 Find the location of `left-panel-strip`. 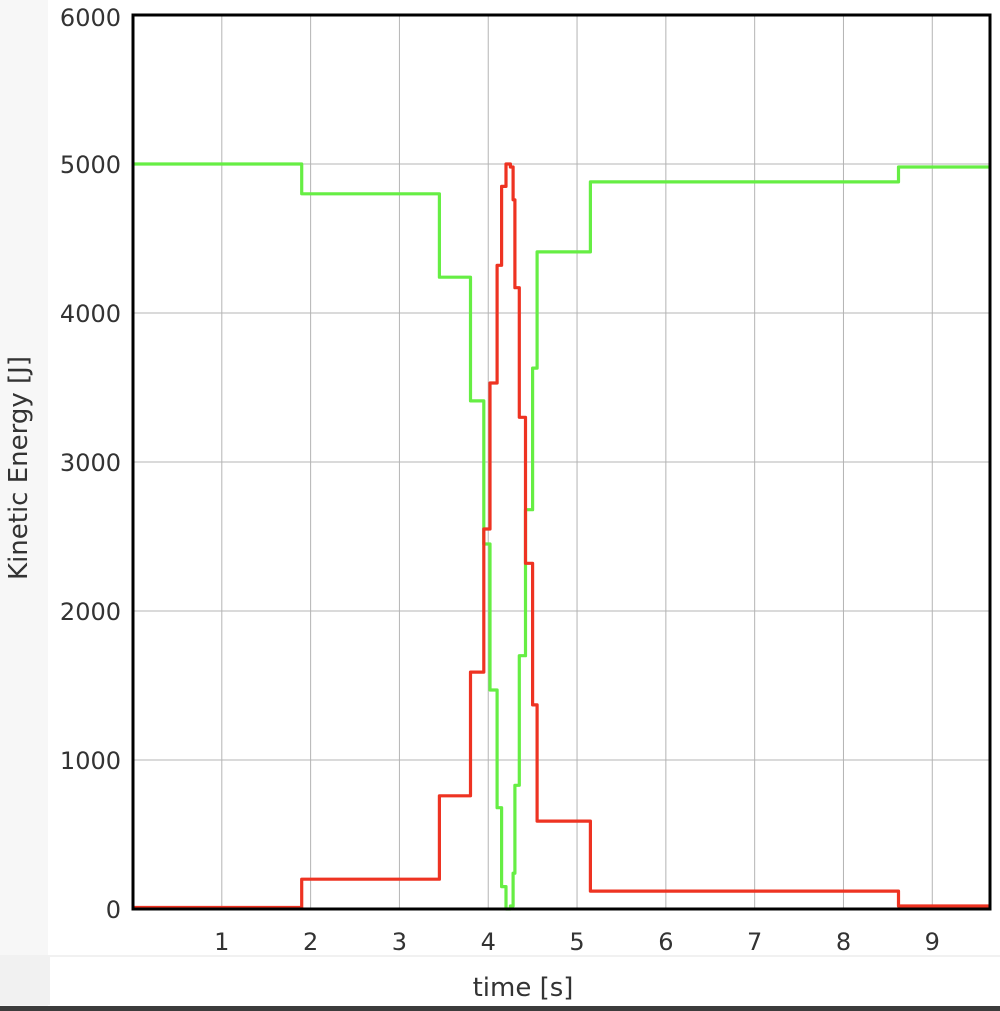

left-panel-strip is located at coordinates (24, 505).